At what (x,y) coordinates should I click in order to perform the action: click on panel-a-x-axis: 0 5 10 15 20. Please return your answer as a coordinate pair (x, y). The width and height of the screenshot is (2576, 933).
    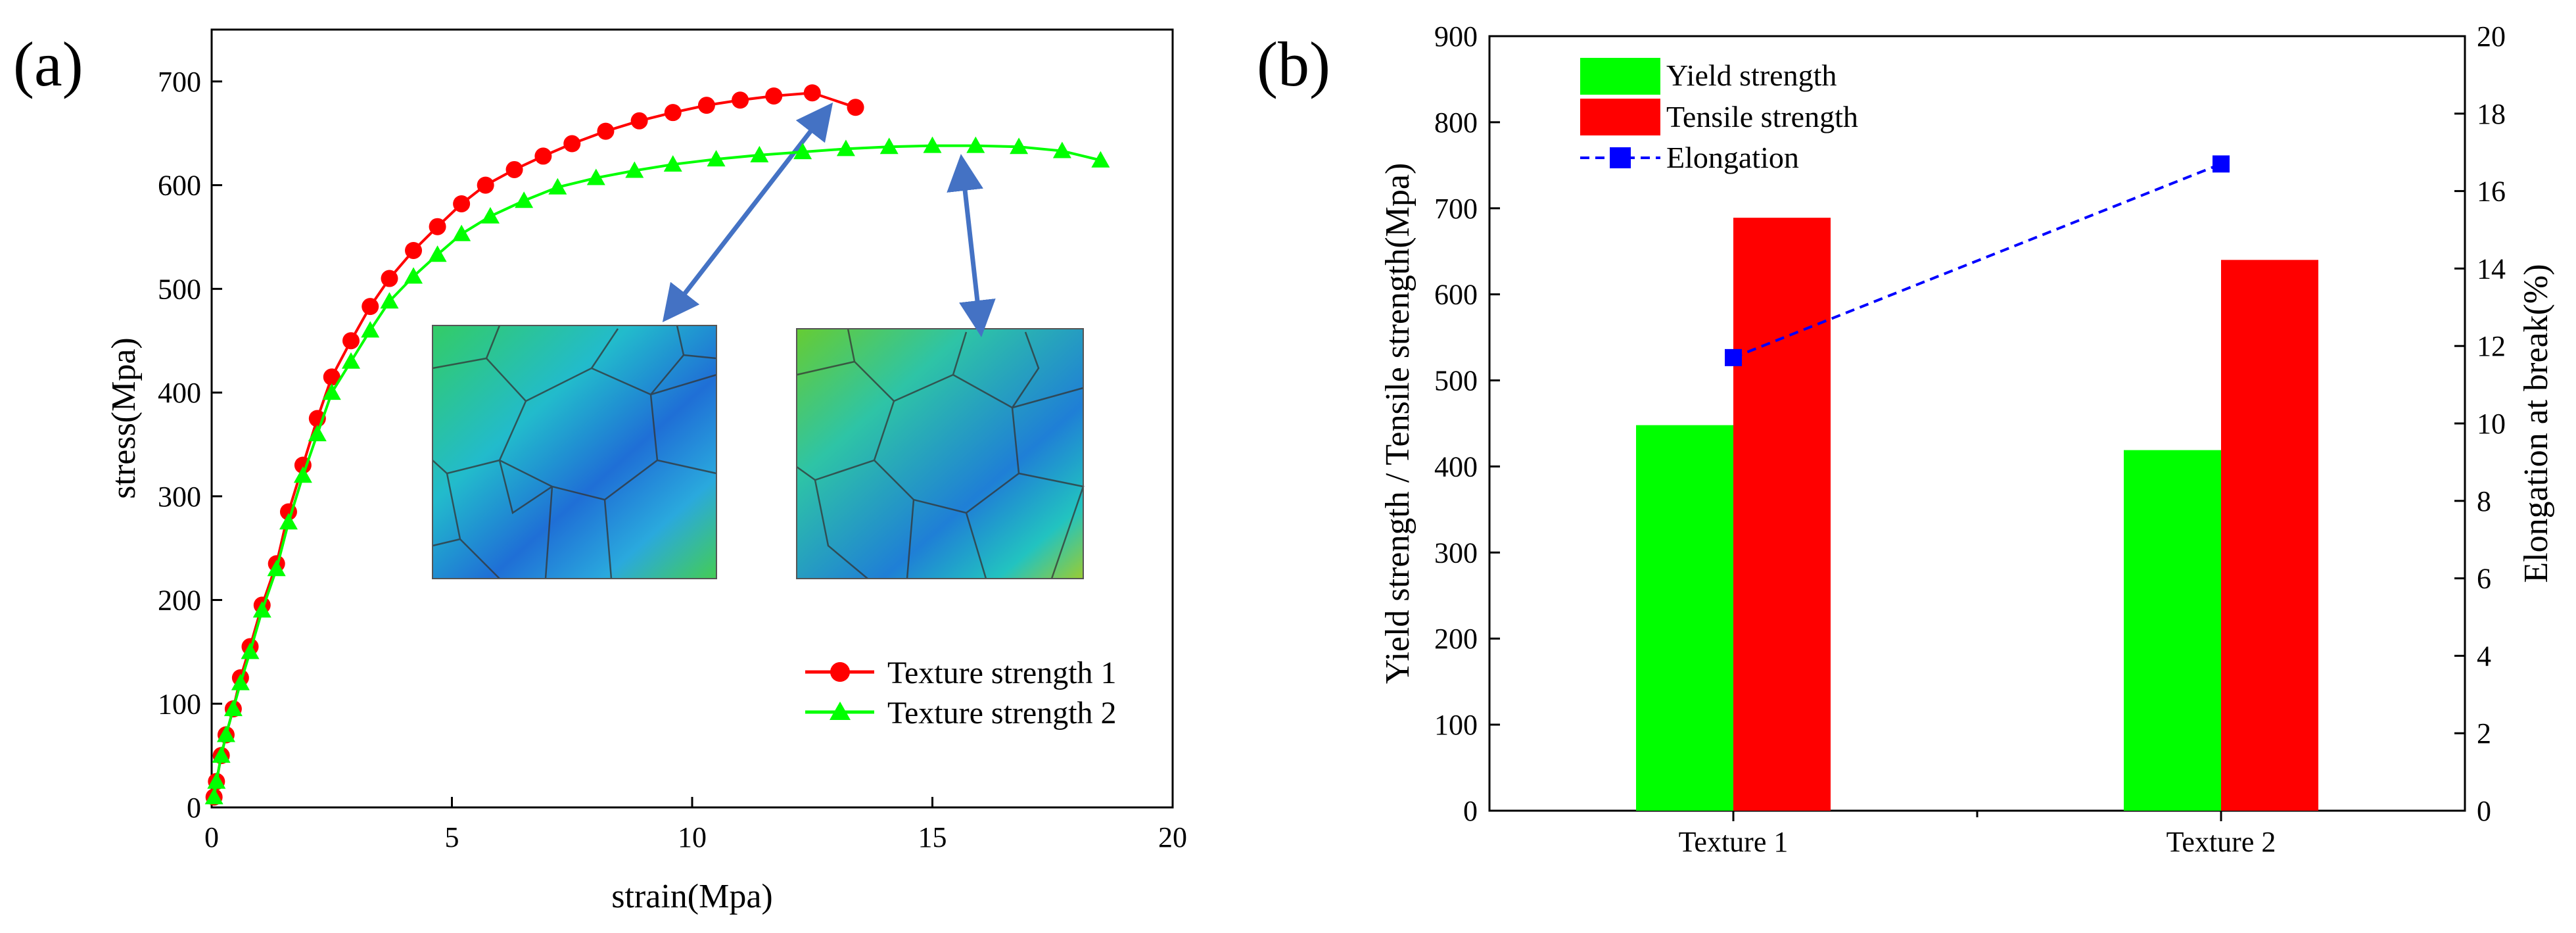
    Looking at the image, I should click on (695, 825).